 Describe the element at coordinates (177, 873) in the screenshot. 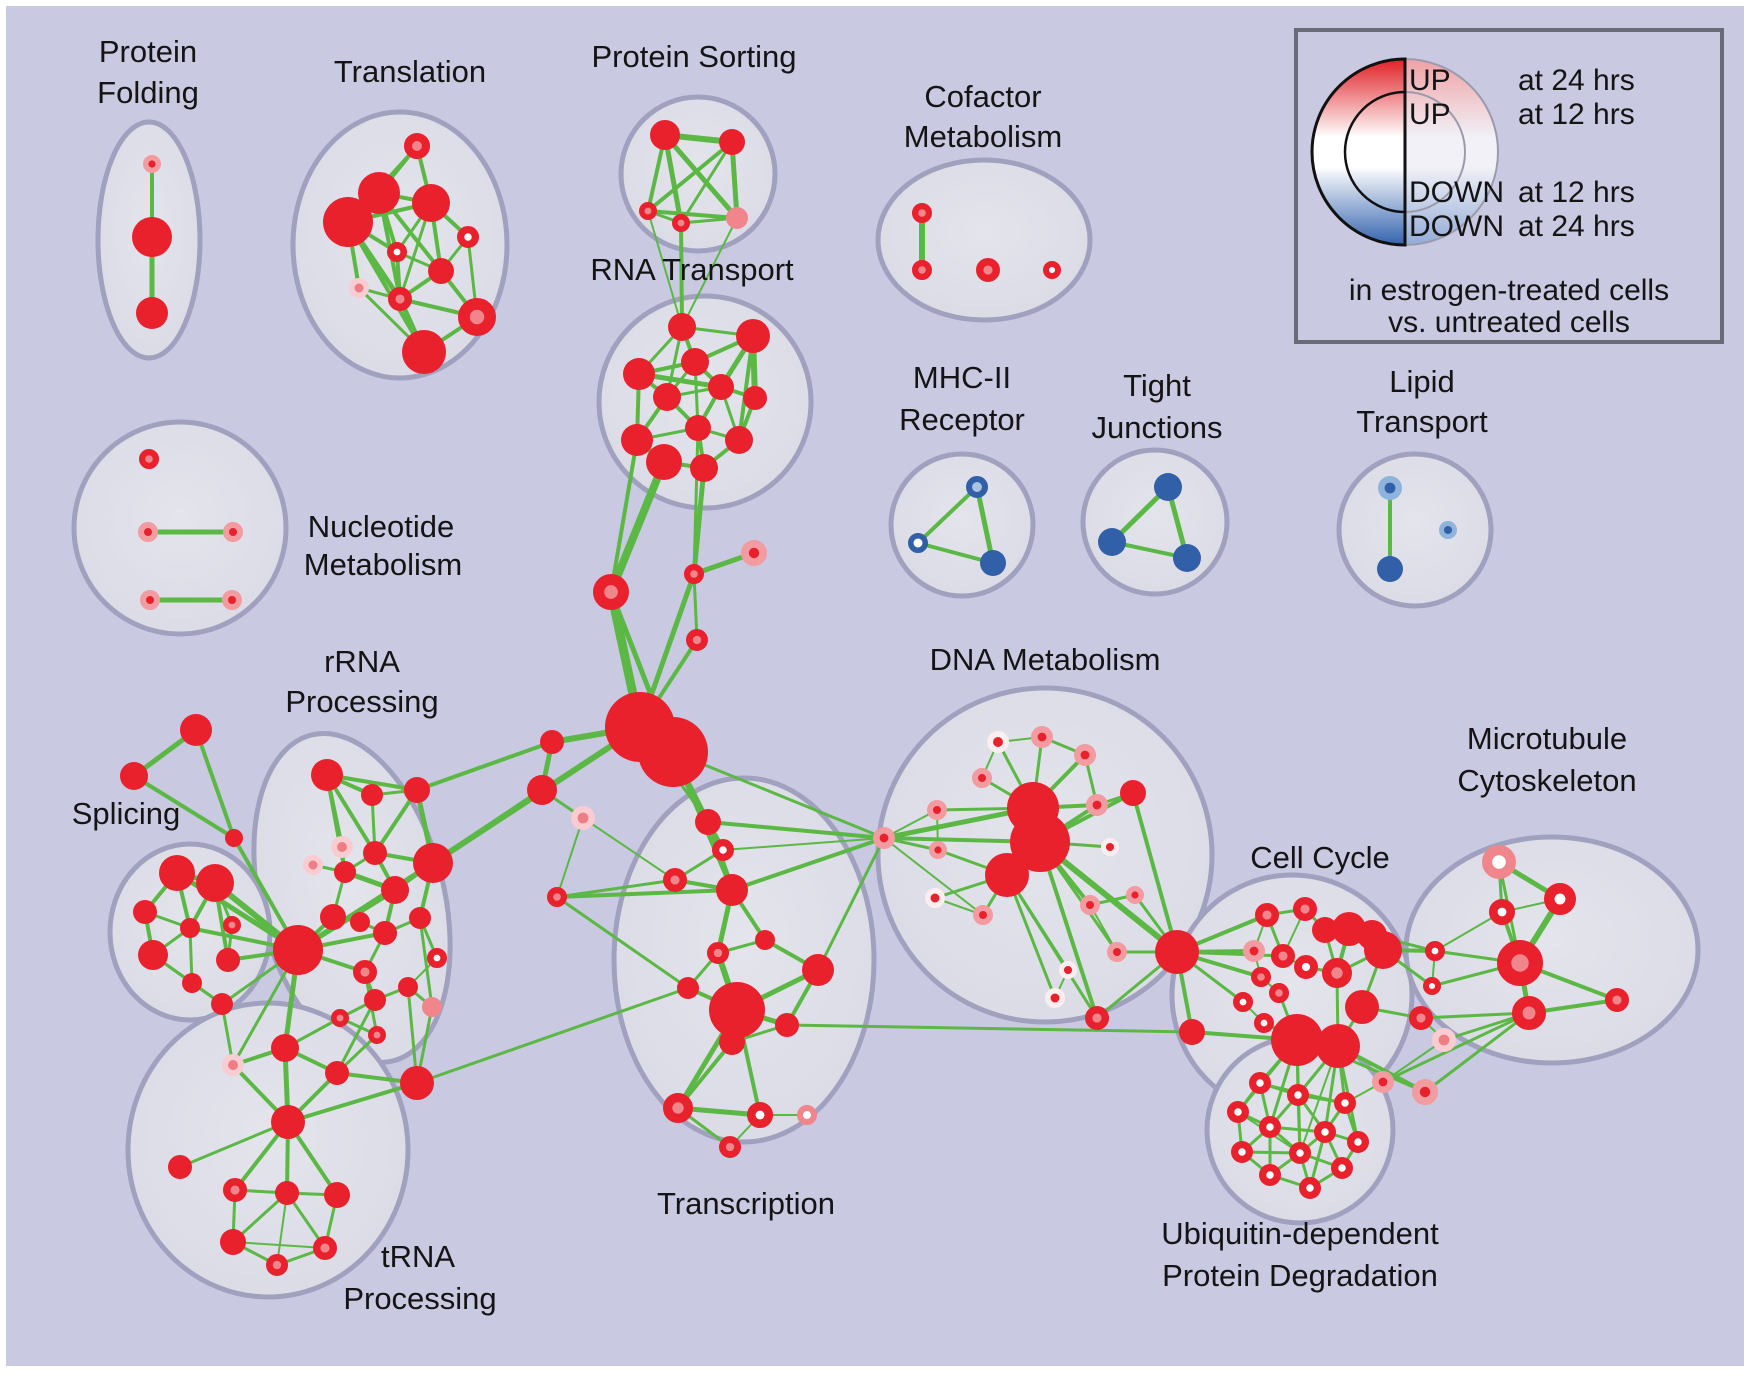

I see `gene-node-sp1` at that location.